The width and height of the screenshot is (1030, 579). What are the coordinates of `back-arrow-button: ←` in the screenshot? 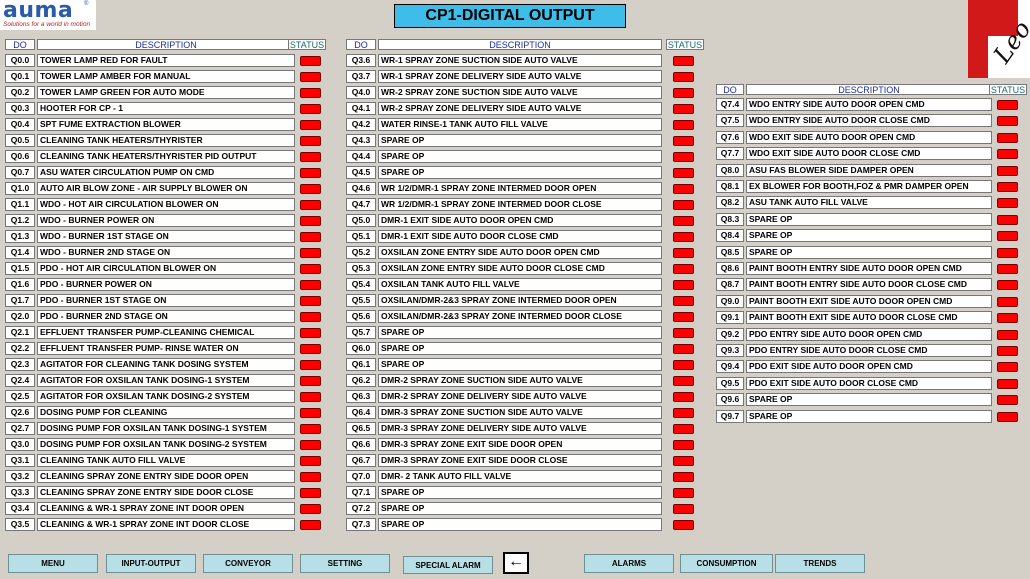 It's located at (516, 563).